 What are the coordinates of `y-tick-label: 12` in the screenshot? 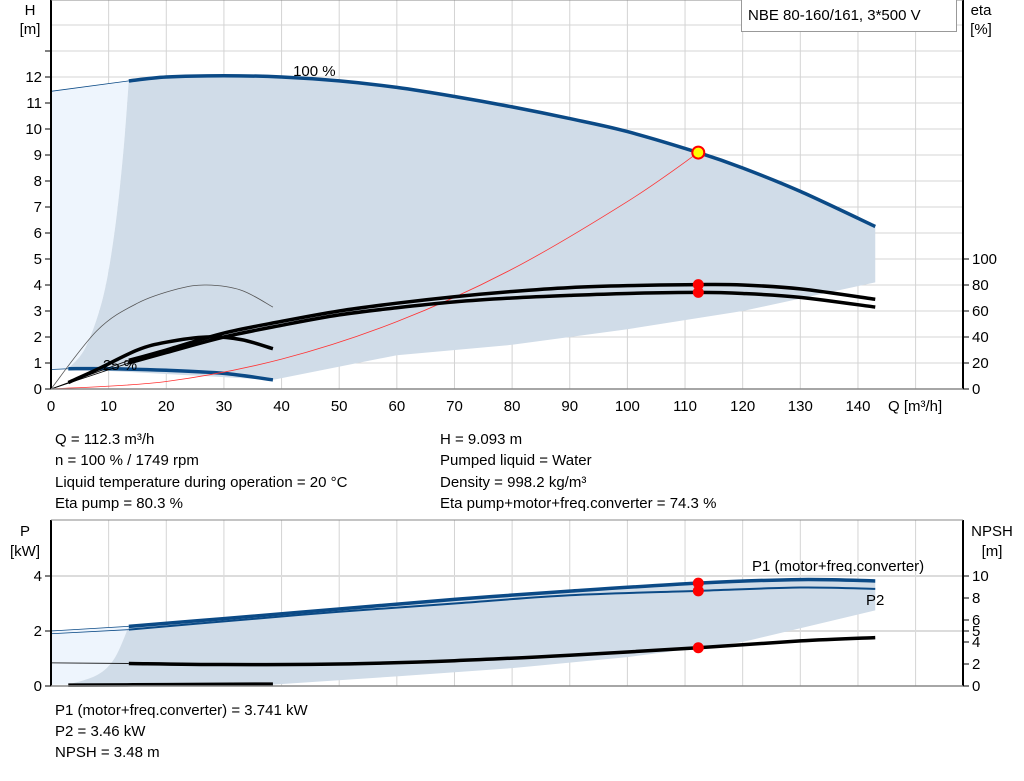 It's located at (33, 77).